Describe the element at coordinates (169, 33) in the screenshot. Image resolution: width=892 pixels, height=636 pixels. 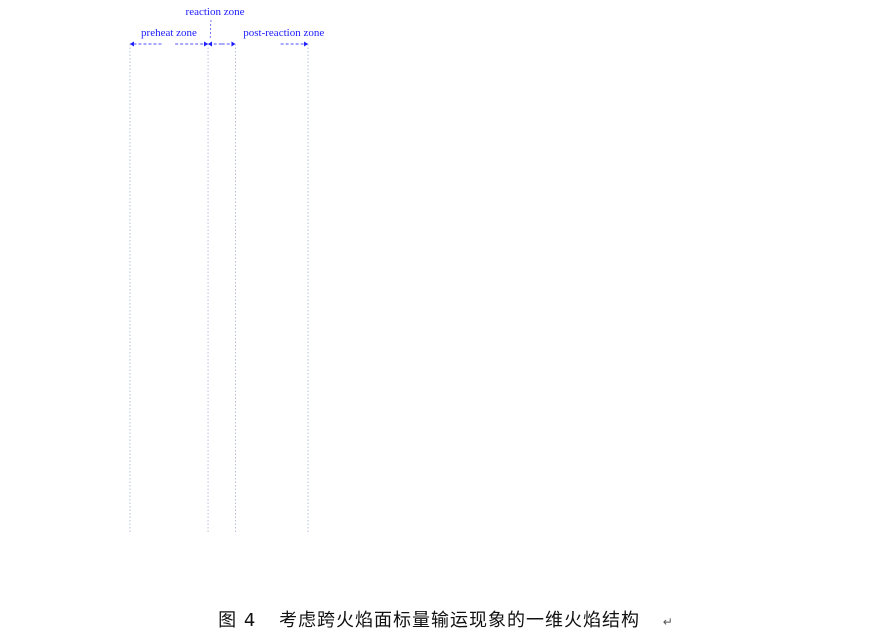
I see `zone-label-preheat: preheat zone` at that location.